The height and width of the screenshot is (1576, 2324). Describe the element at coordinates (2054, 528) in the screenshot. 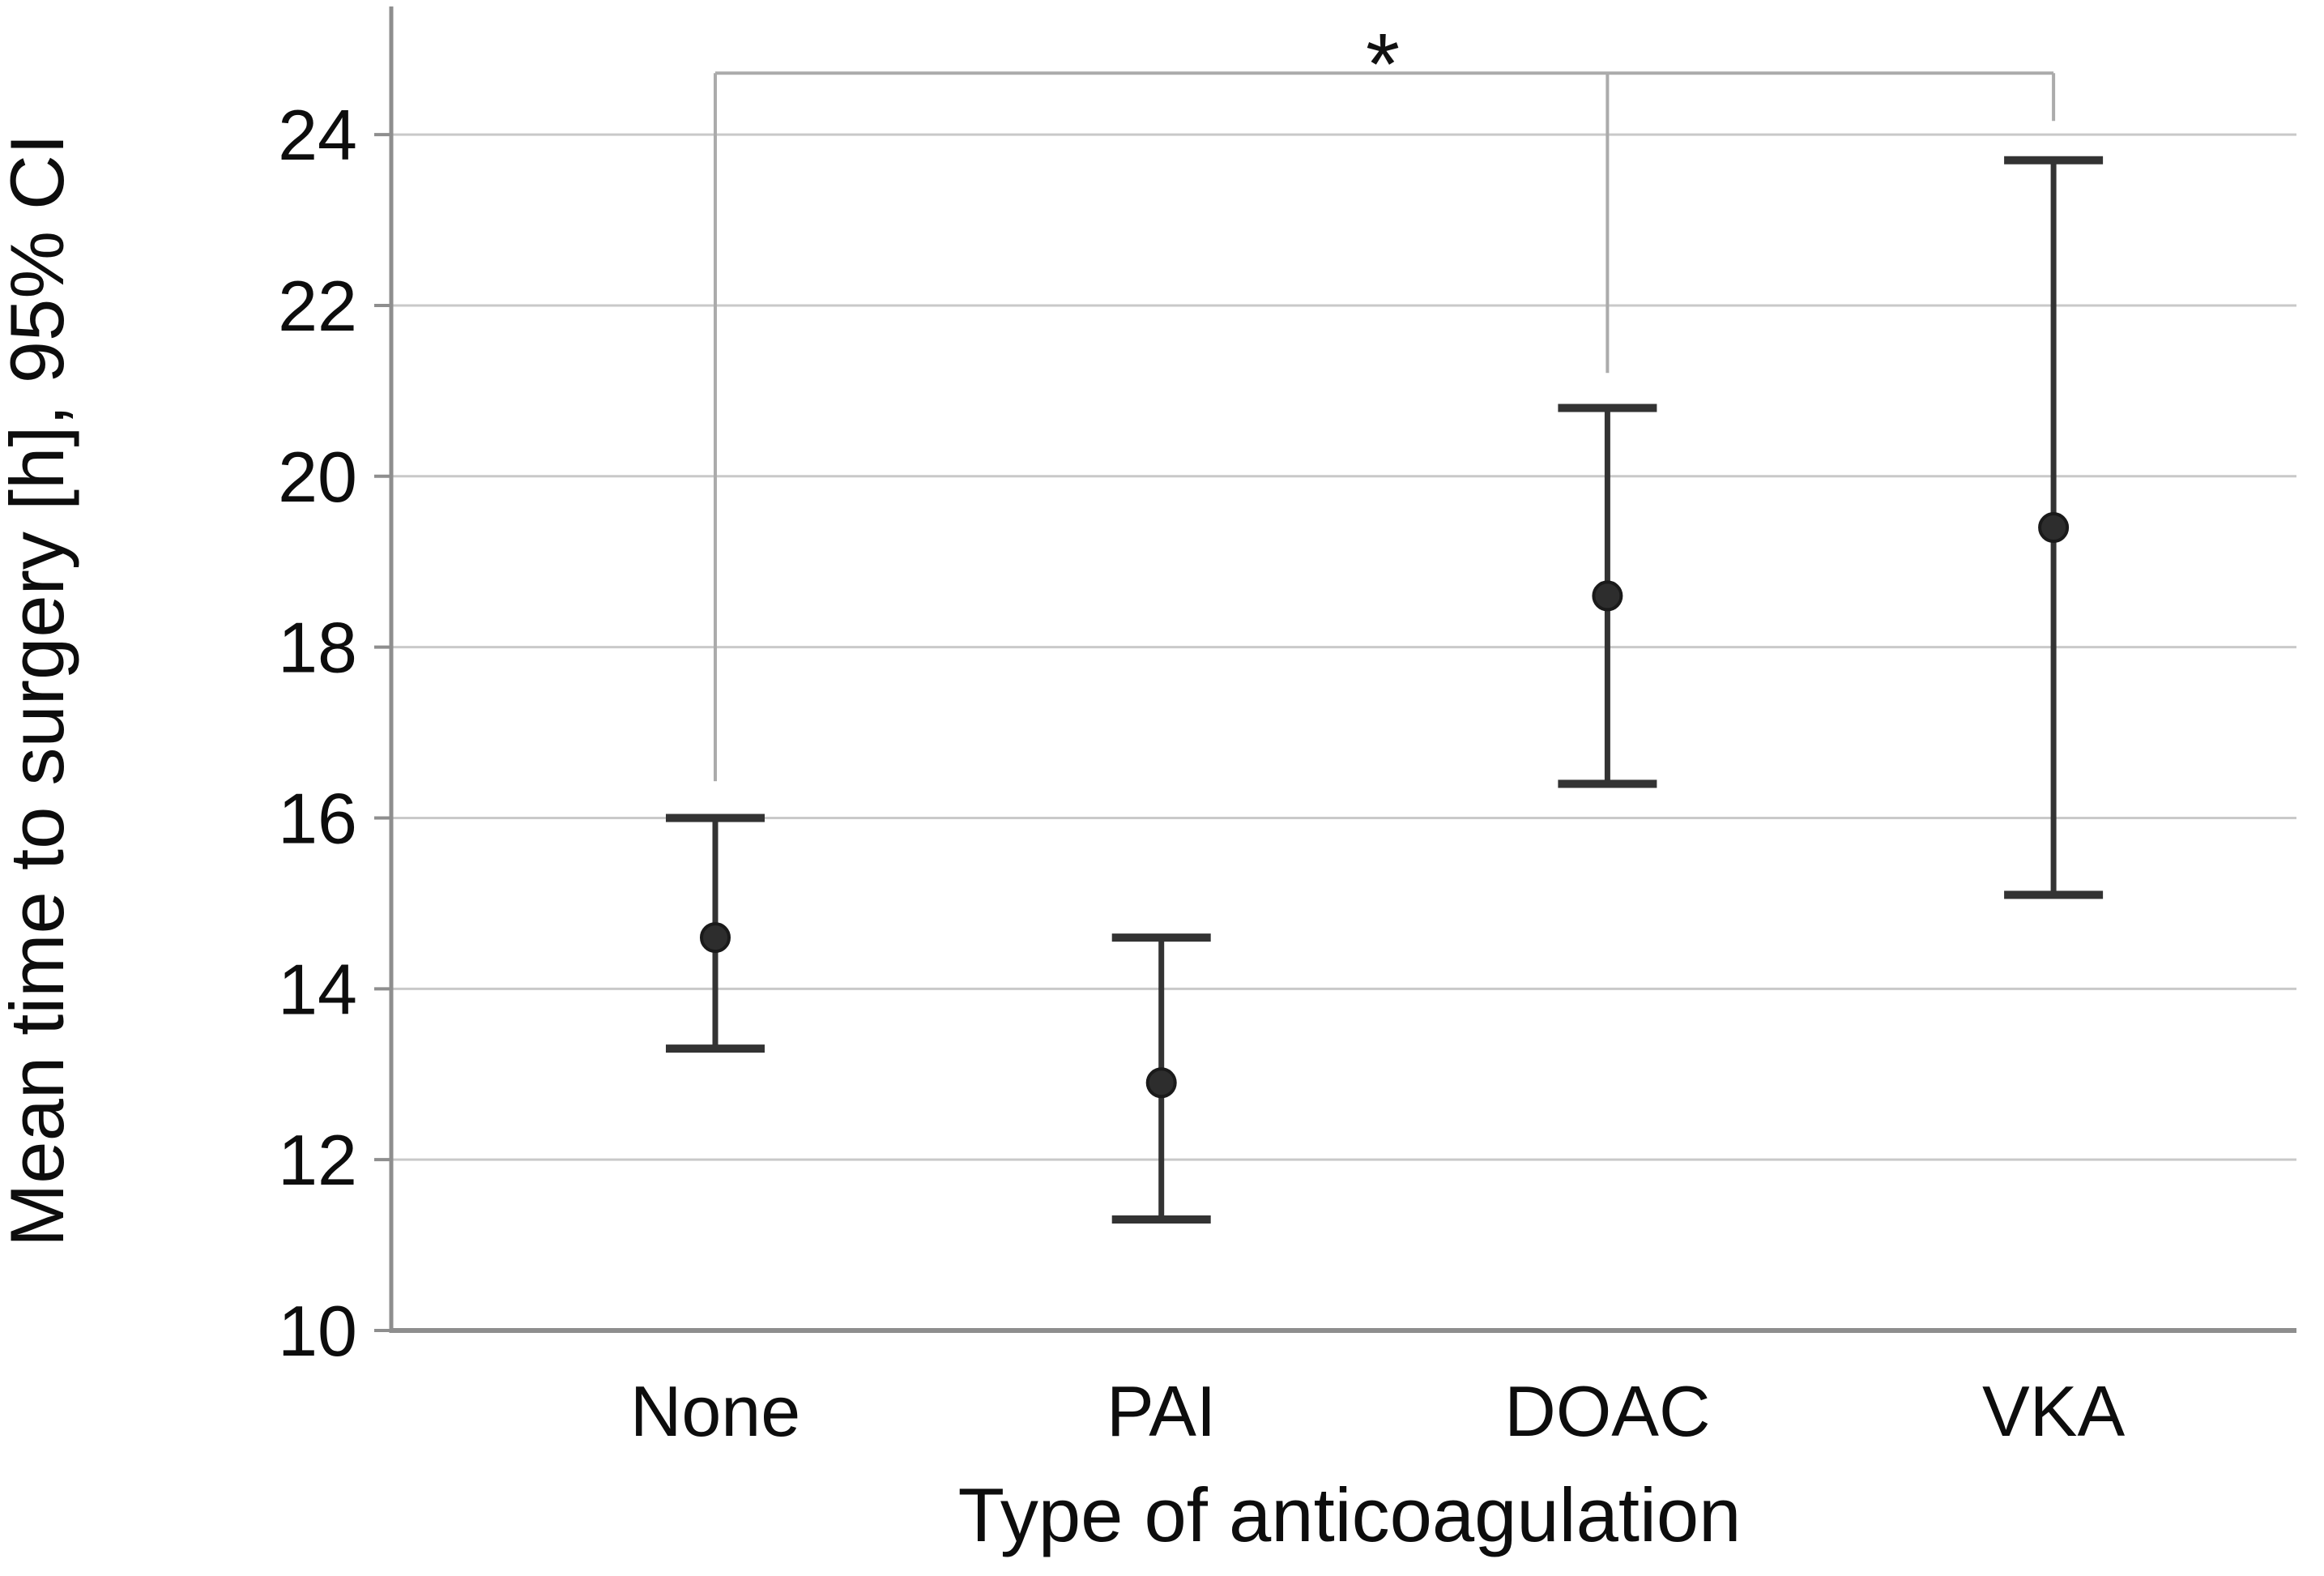

I see `mean-dot-VKA` at that location.